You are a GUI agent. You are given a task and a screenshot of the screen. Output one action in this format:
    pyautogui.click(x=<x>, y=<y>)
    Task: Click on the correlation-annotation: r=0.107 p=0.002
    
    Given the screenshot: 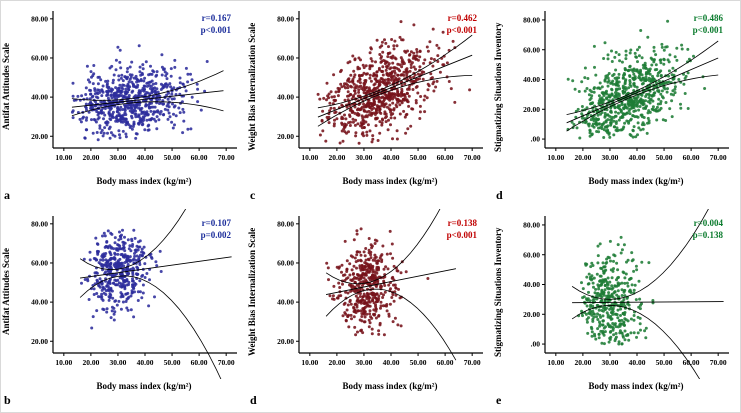 What is the action you would take?
    pyautogui.click(x=216, y=229)
    